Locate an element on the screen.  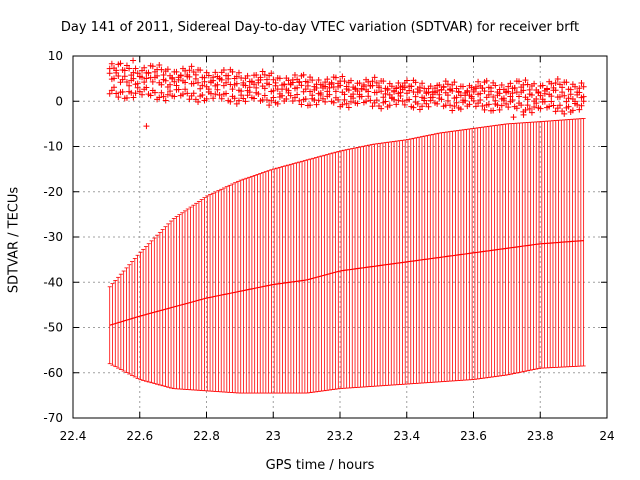
x-tick-label: 23 is located at coordinates (273, 436).